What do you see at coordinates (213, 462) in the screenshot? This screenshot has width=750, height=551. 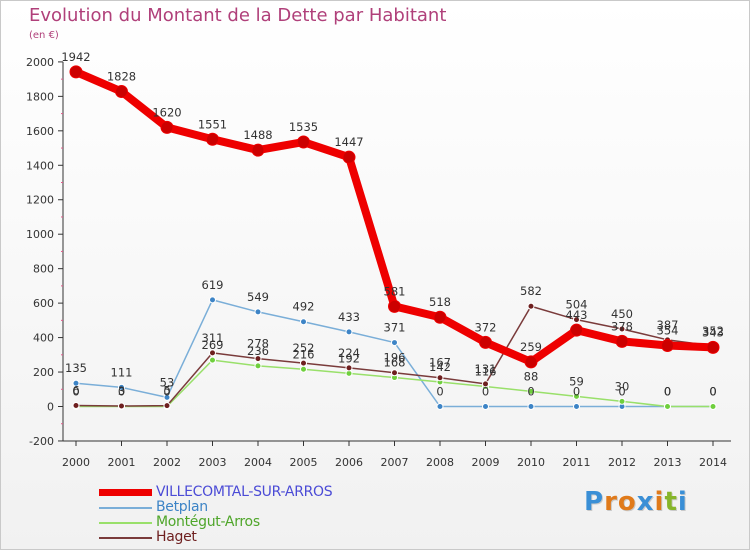 I see `x-tick-label: 2003` at bounding box center [213, 462].